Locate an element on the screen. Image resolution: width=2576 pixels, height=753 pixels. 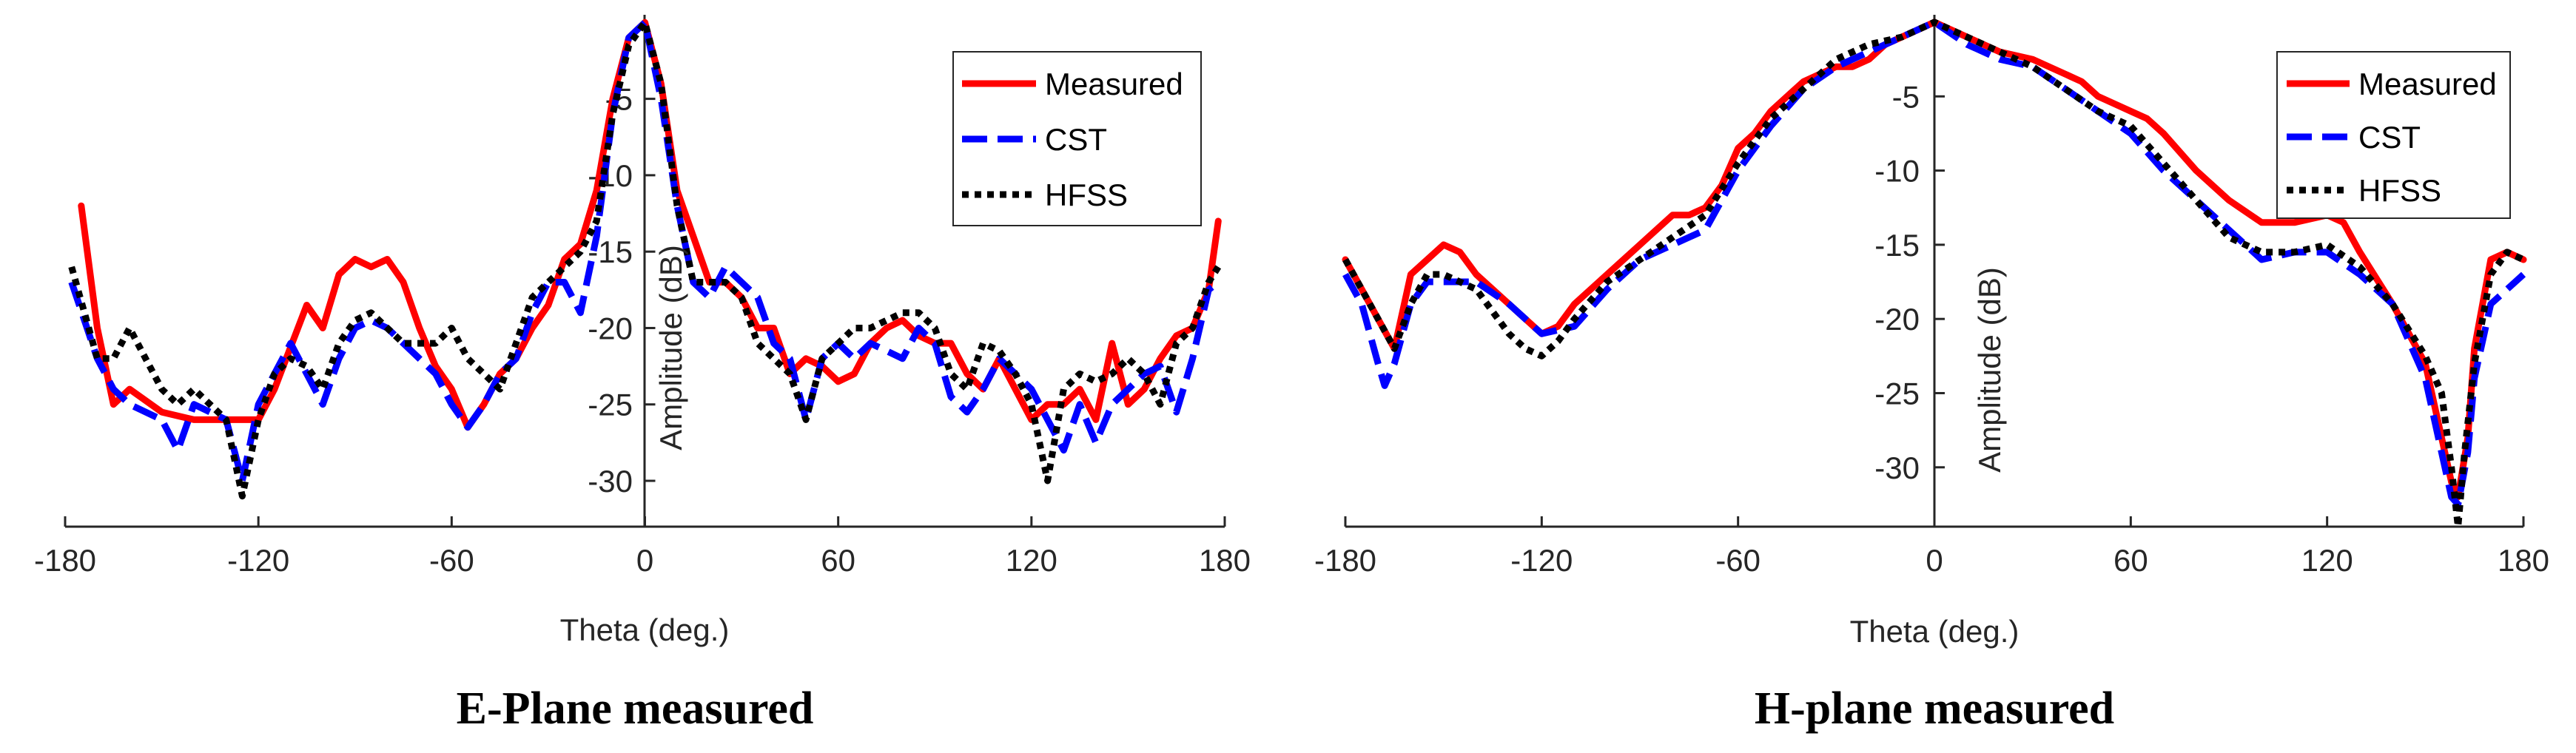
chart-caption: E-Plane measured is located at coordinates (635, 708).